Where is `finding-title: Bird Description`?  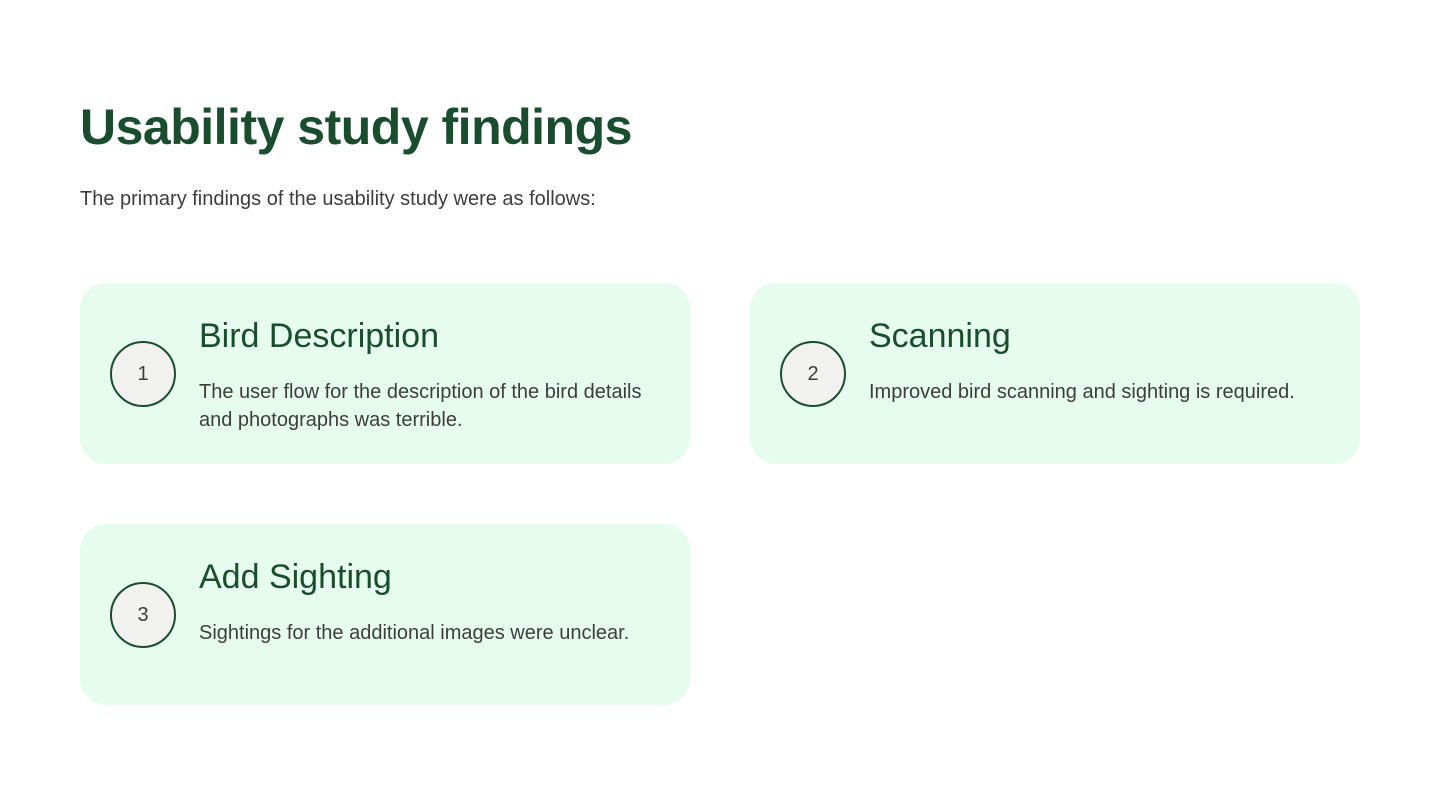
finding-title: Bird Description is located at coordinates (319, 336).